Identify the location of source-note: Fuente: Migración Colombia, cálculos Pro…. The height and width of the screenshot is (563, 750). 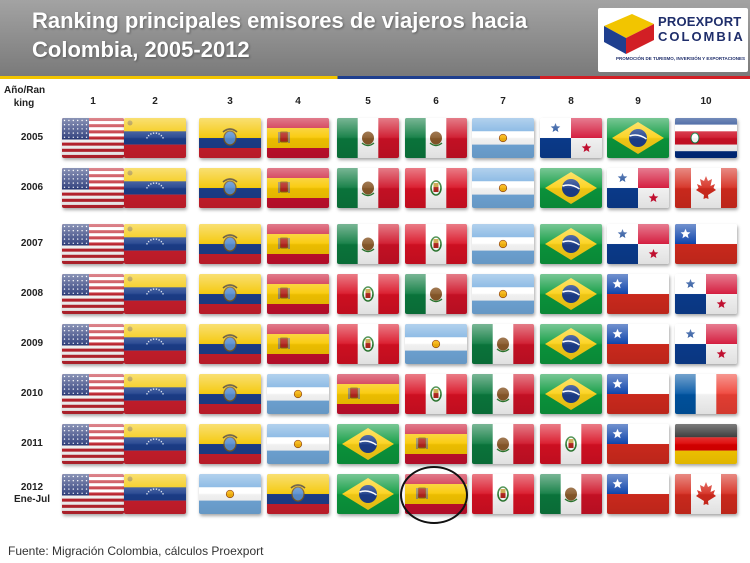
(136, 551).